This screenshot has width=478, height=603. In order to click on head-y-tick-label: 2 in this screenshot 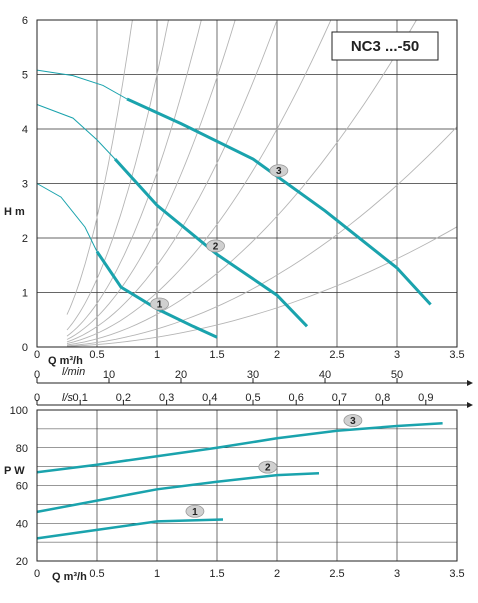, I will do `click(25, 239)`.